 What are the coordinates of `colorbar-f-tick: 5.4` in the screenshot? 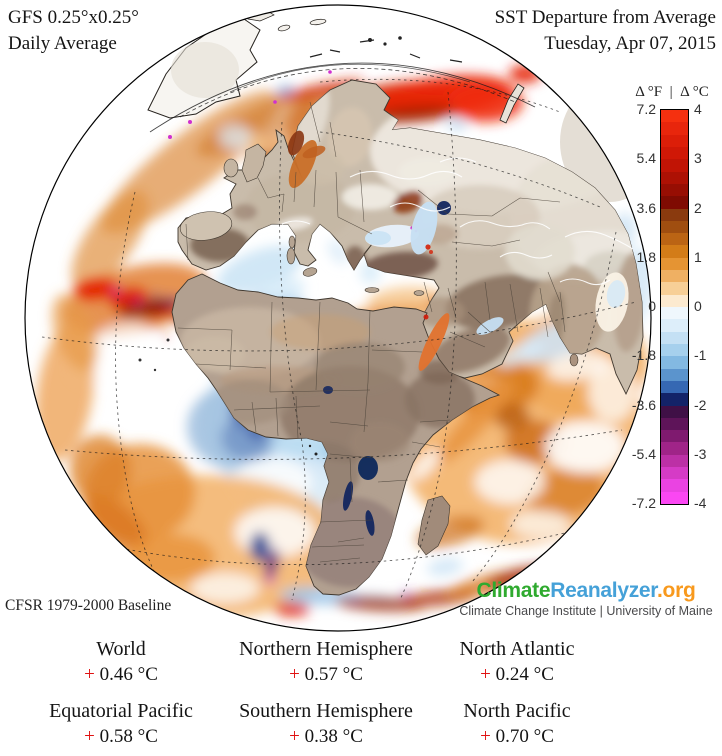 It's located at (646, 158).